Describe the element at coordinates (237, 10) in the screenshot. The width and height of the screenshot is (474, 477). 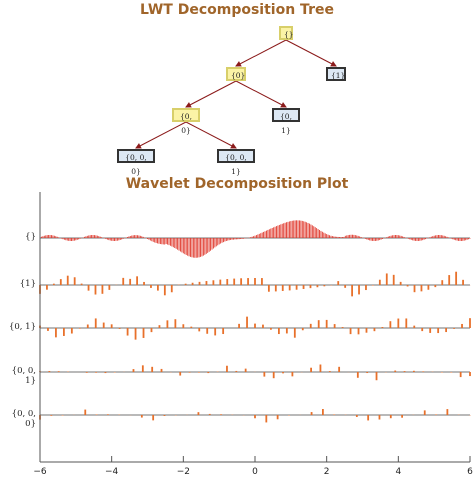
I see `tree-title: LWT Decomposition Tree` at that location.